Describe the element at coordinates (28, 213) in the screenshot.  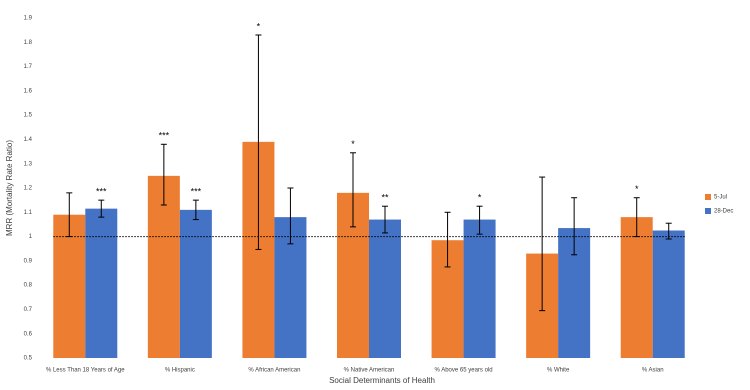
I see `y-tick-label: 1.1` at that location.